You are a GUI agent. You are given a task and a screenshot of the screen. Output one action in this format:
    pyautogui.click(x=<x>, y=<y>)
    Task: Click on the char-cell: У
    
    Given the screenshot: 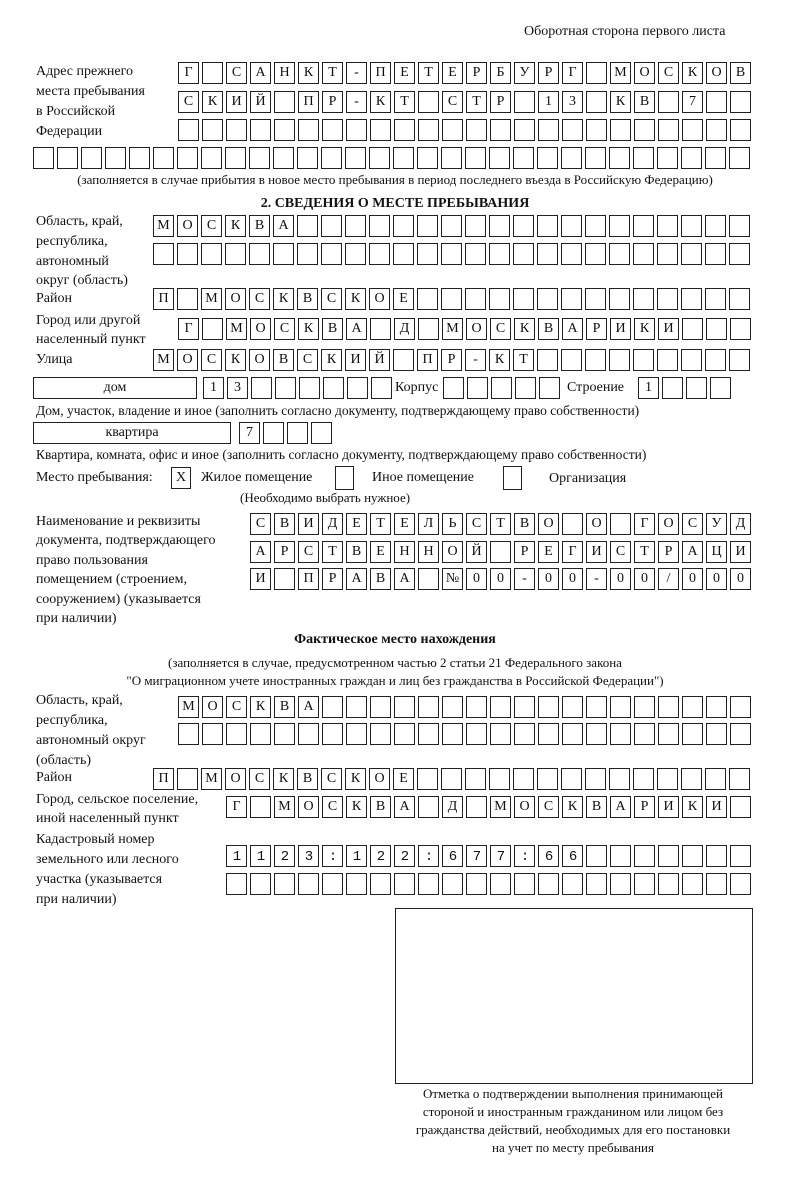 What is the action you would take?
    pyautogui.click(x=716, y=524)
    